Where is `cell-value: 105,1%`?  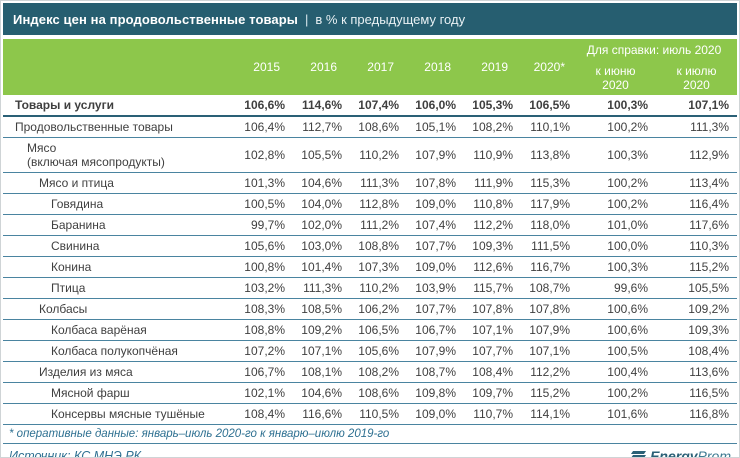 cell-value: 105,1% is located at coordinates (432, 127).